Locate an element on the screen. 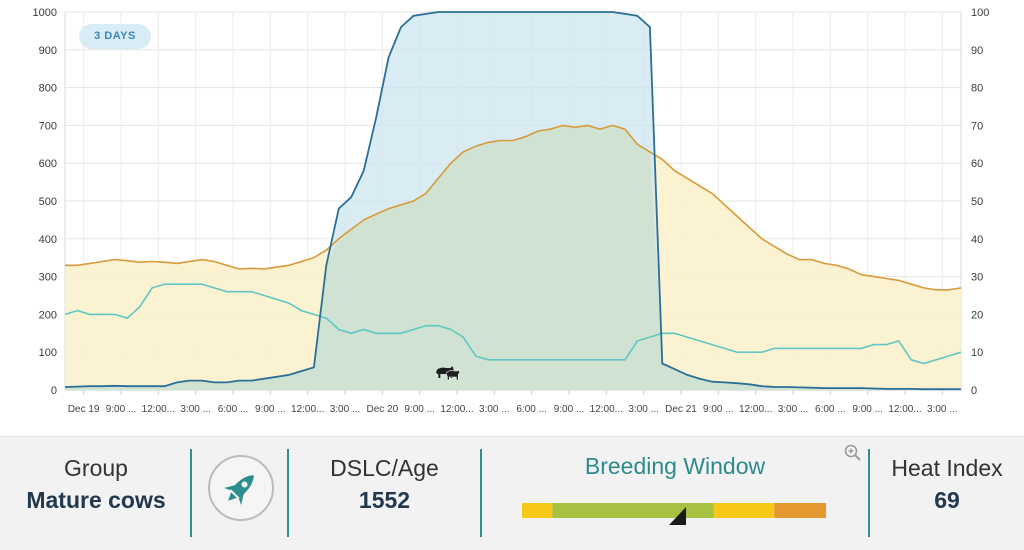 The height and width of the screenshot is (550, 1024). breeding-window-bar is located at coordinates (674, 514).